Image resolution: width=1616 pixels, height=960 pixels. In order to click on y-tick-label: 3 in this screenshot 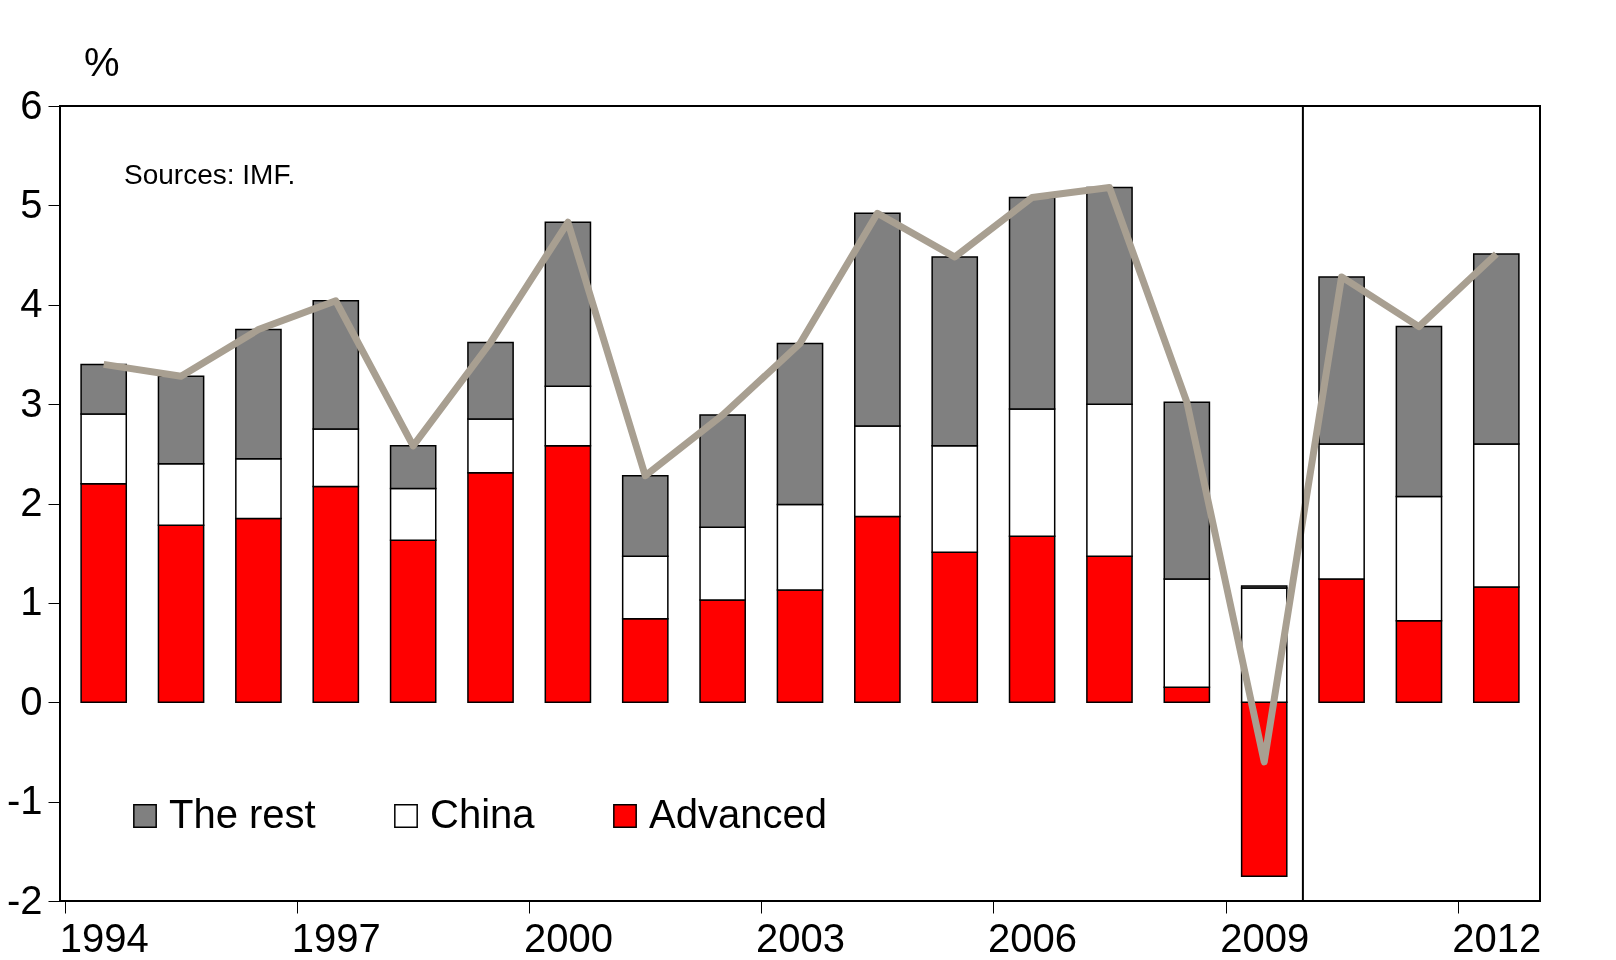, I will do `click(31, 402)`.